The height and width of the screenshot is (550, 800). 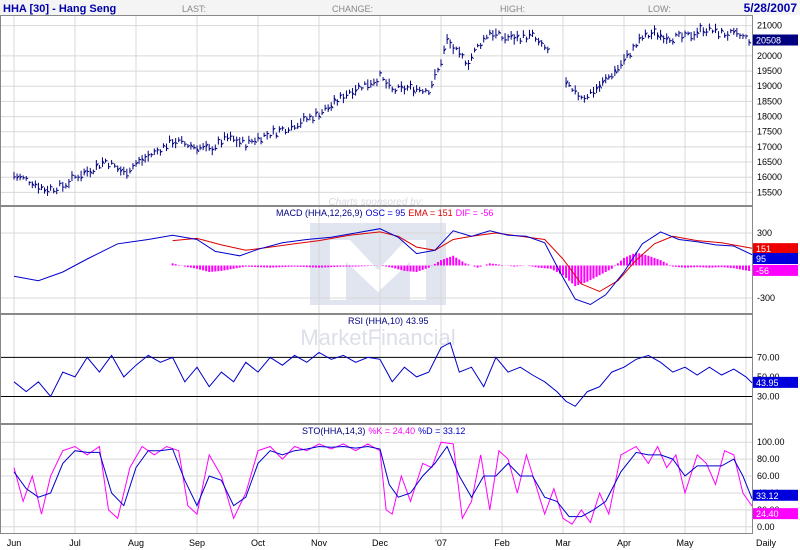 What do you see at coordinates (319, 213) in the screenshot?
I see `macd-title-text: MACD (HHA,12,26,9)` at bounding box center [319, 213].